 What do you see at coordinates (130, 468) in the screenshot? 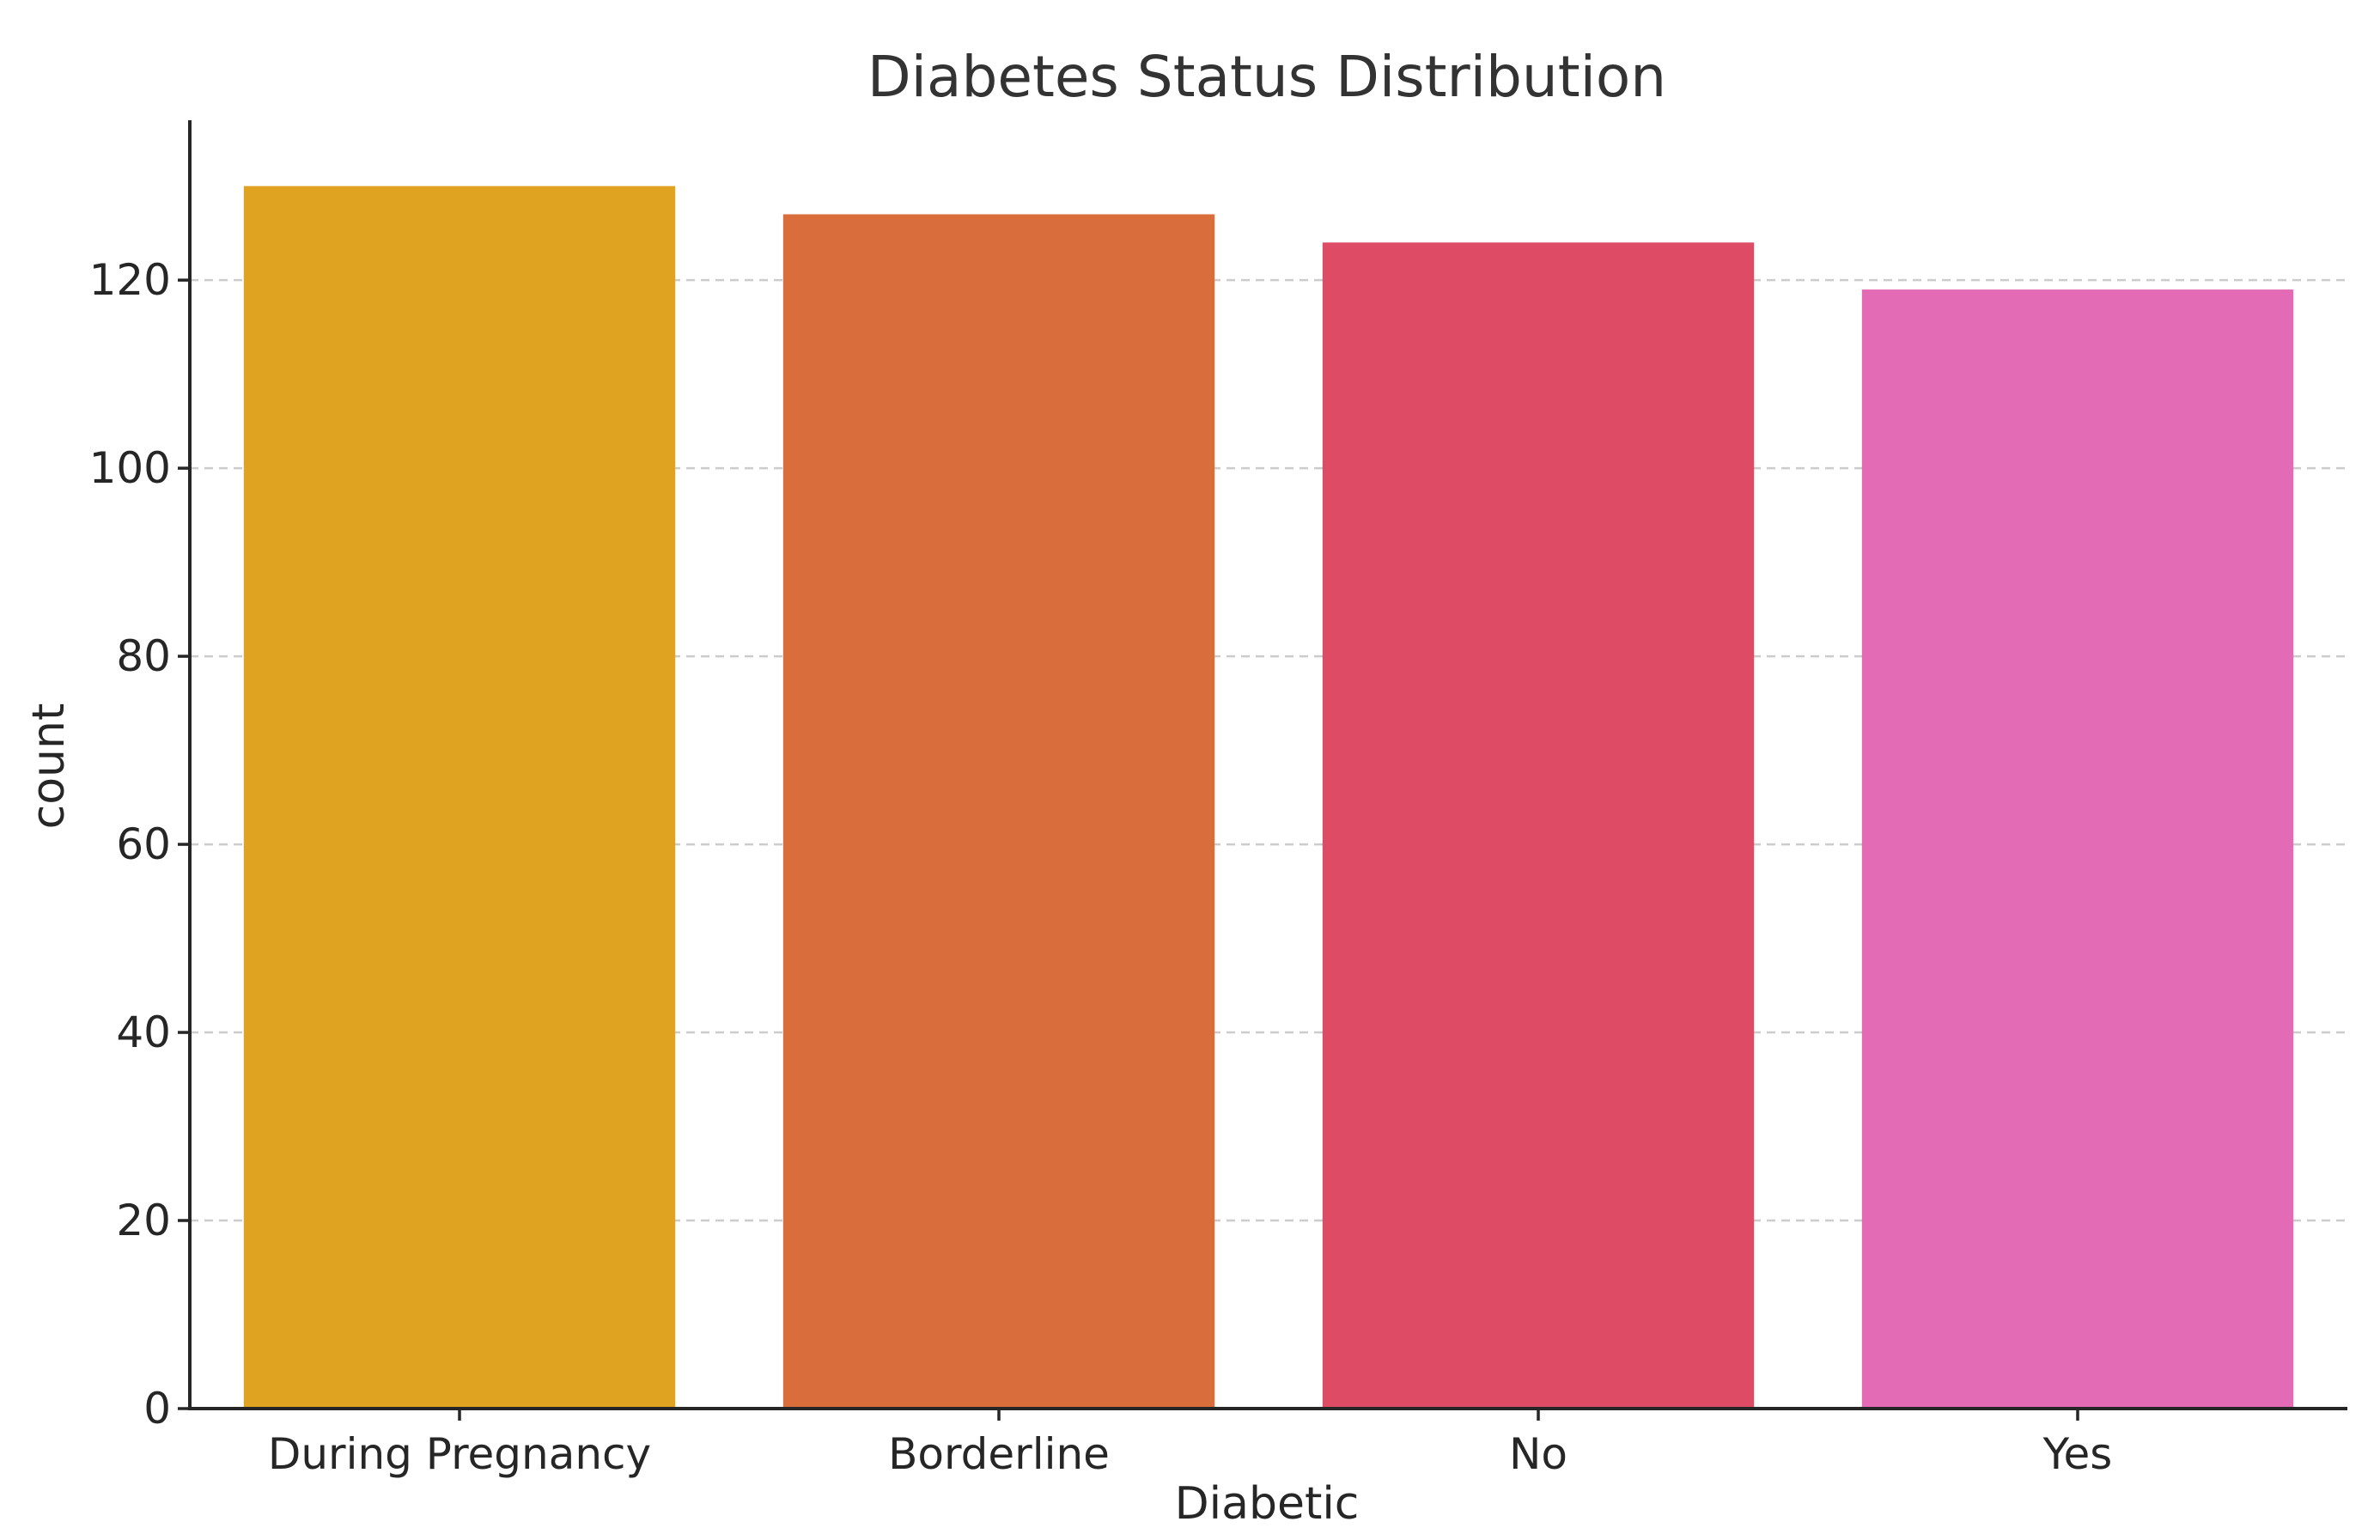
I see `y-tick-label: 100` at bounding box center [130, 468].